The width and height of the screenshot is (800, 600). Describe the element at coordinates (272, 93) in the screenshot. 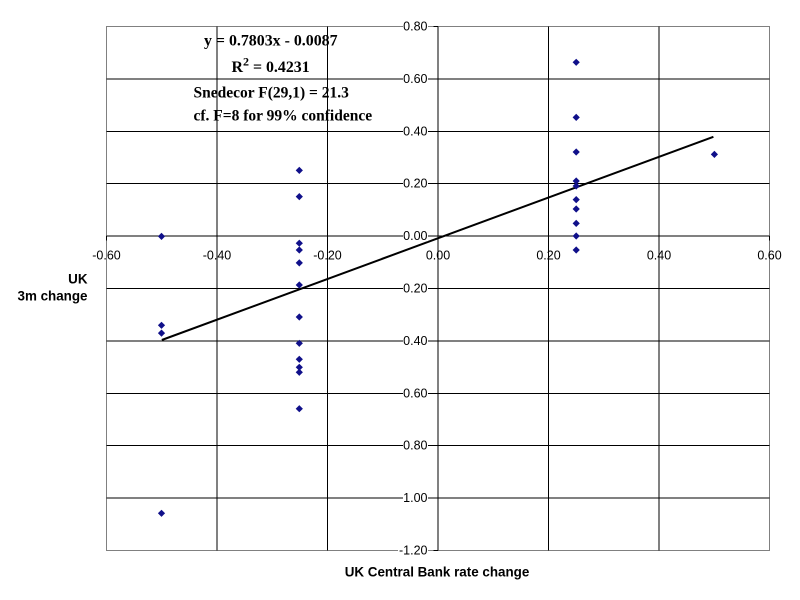

I see `svg-text: Snedecor F(29,1) = 21.3` at that location.